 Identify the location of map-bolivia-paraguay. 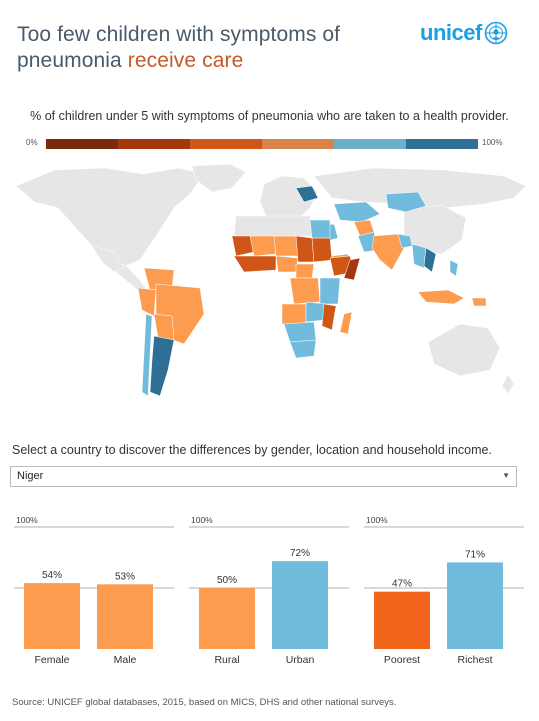
(164, 327).